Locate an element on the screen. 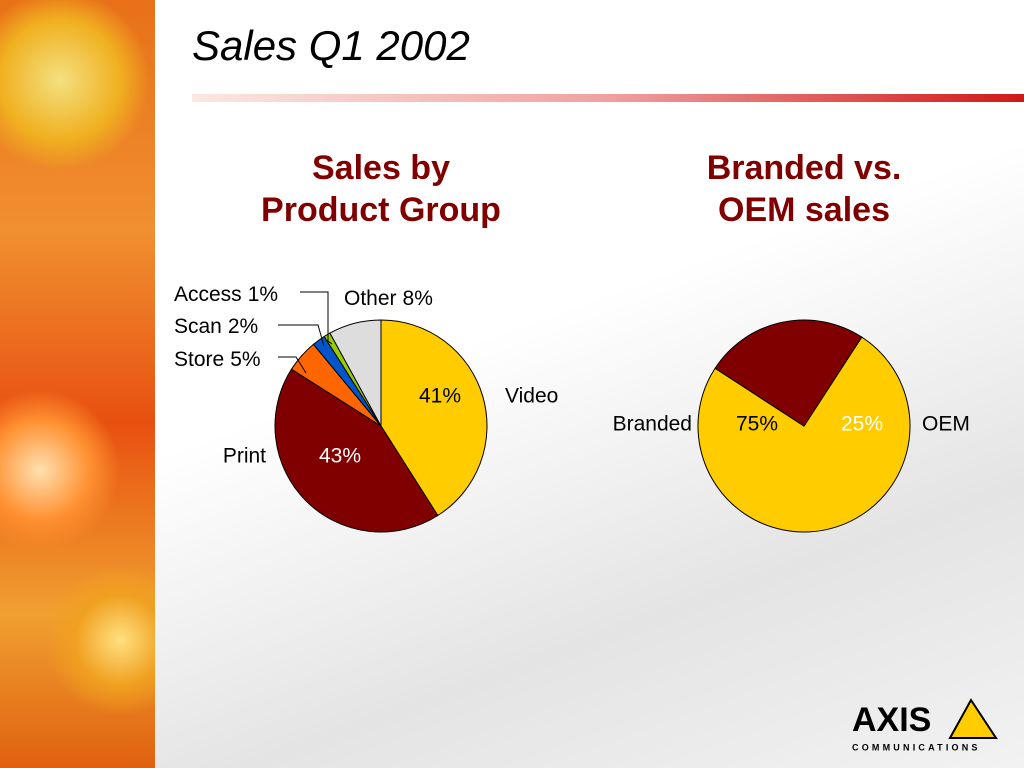 The image size is (1024, 768). slide-title: Sales Q1 2002 is located at coordinates (331, 45).